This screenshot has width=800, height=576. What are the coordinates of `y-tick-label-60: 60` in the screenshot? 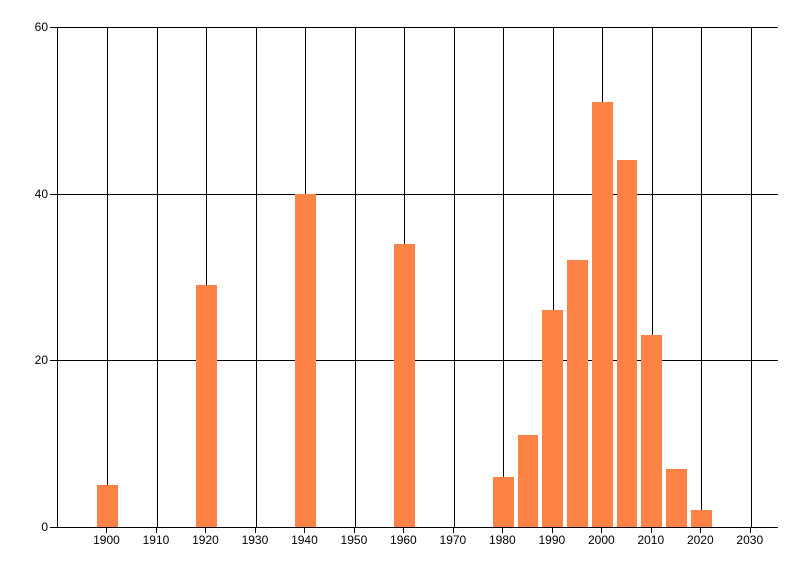 It's located at (41, 27).